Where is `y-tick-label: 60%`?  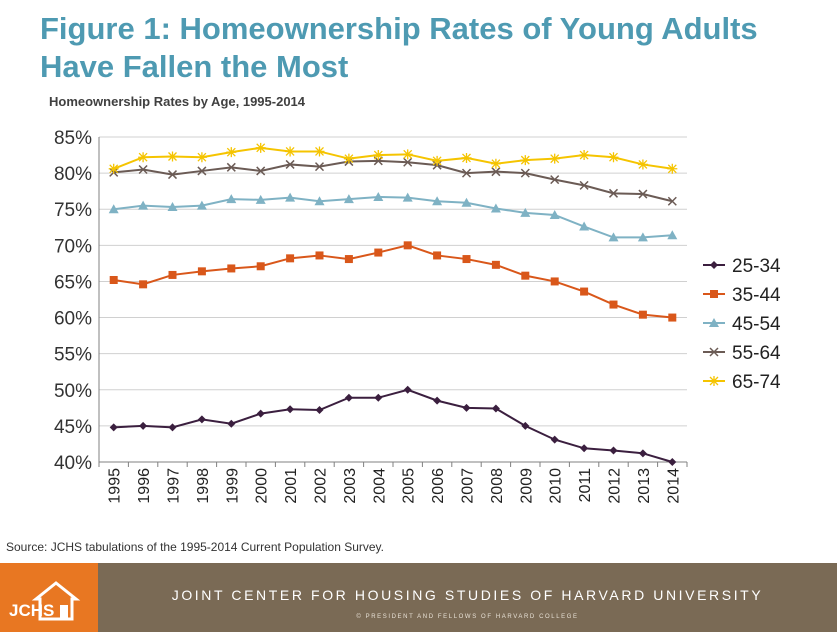 y-tick-label: 60% is located at coordinates (73, 319).